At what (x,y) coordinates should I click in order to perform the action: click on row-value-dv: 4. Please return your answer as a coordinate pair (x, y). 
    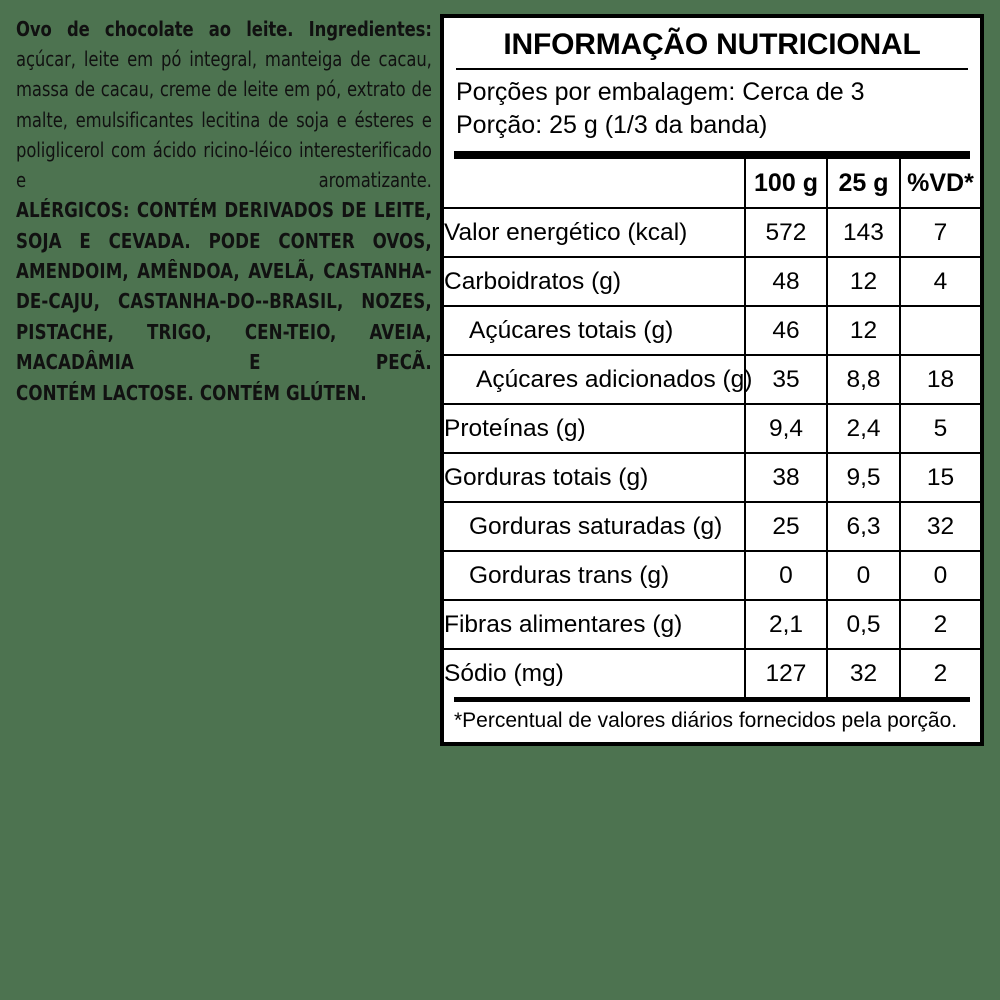
    Looking at the image, I should click on (939, 282).